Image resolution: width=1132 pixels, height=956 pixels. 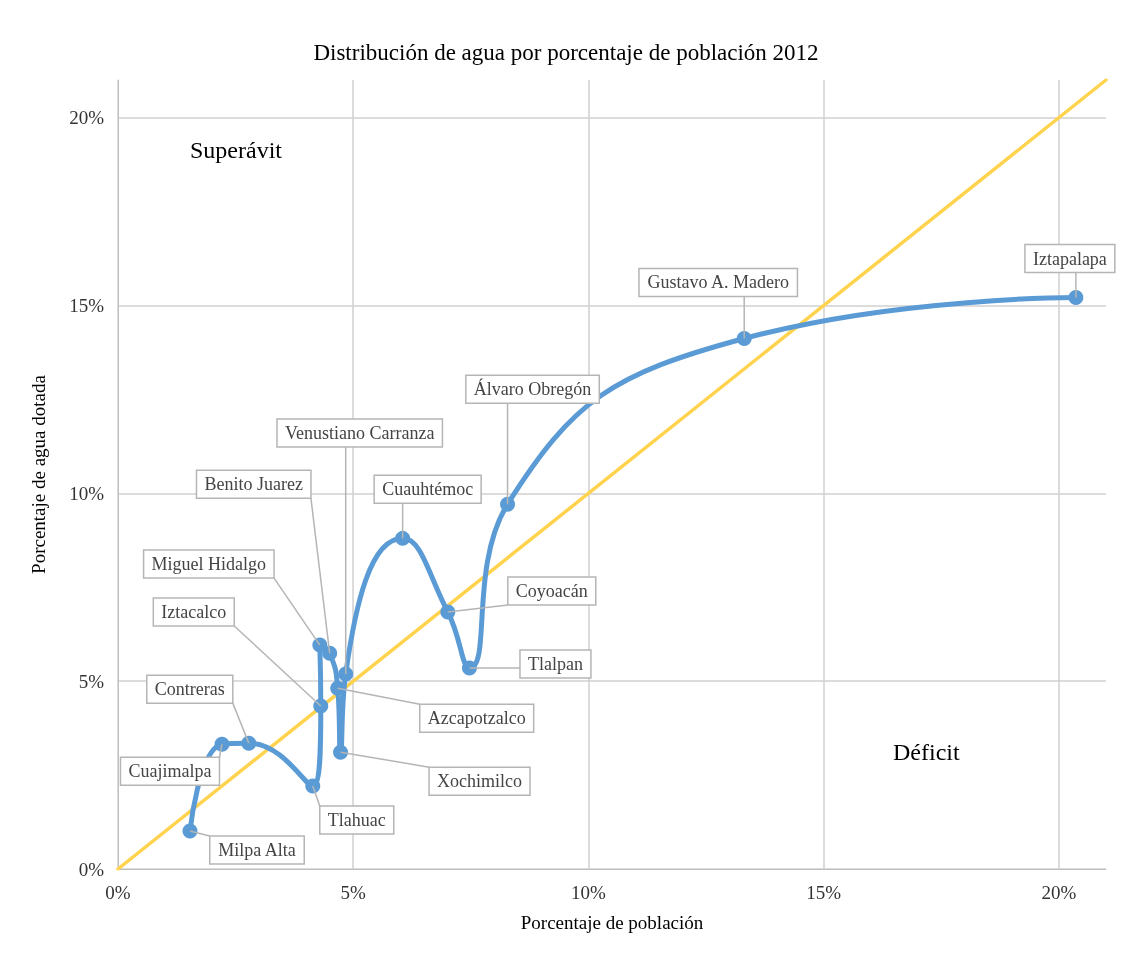 What do you see at coordinates (236, 150) in the screenshot?
I see `annotation: Superávit` at bounding box center [236, 150].